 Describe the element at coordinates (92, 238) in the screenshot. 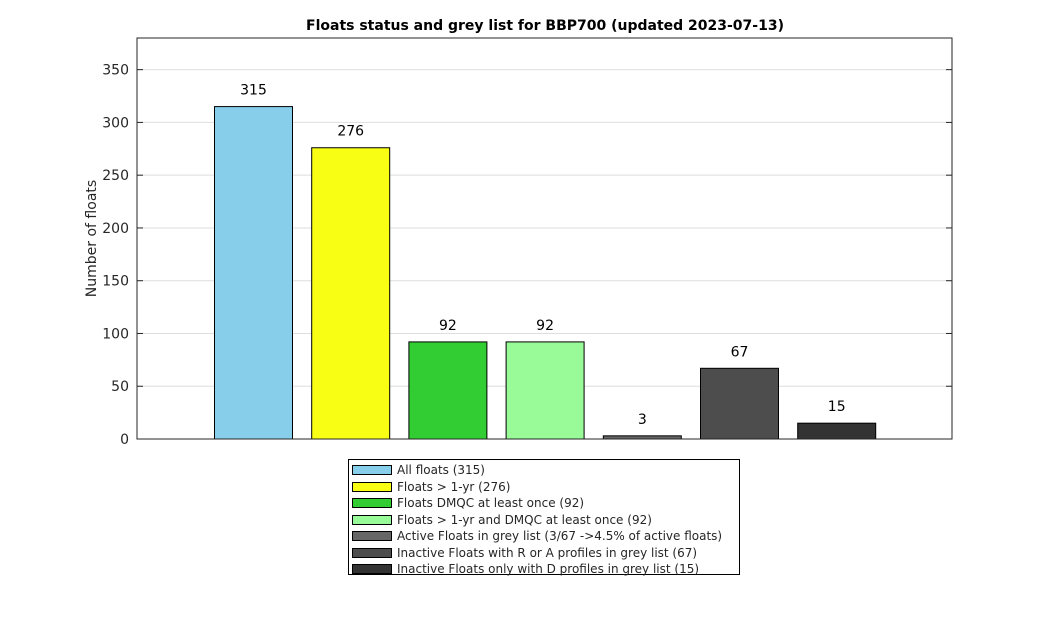

I see `y-axis-label: Number of floats` at that location.